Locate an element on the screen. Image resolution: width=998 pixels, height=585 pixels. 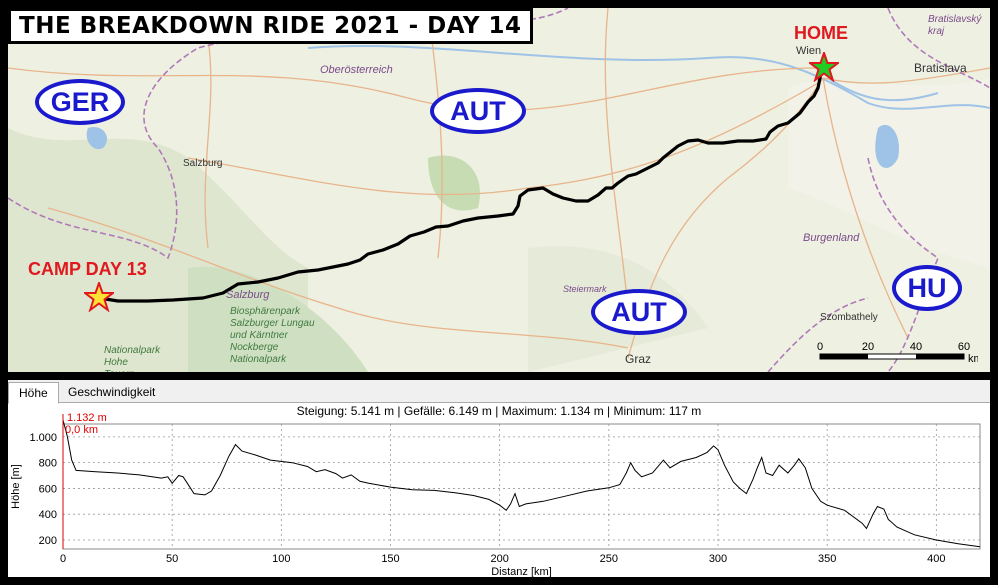
y-tick-label: 800 is located at coordinates (48, 464).